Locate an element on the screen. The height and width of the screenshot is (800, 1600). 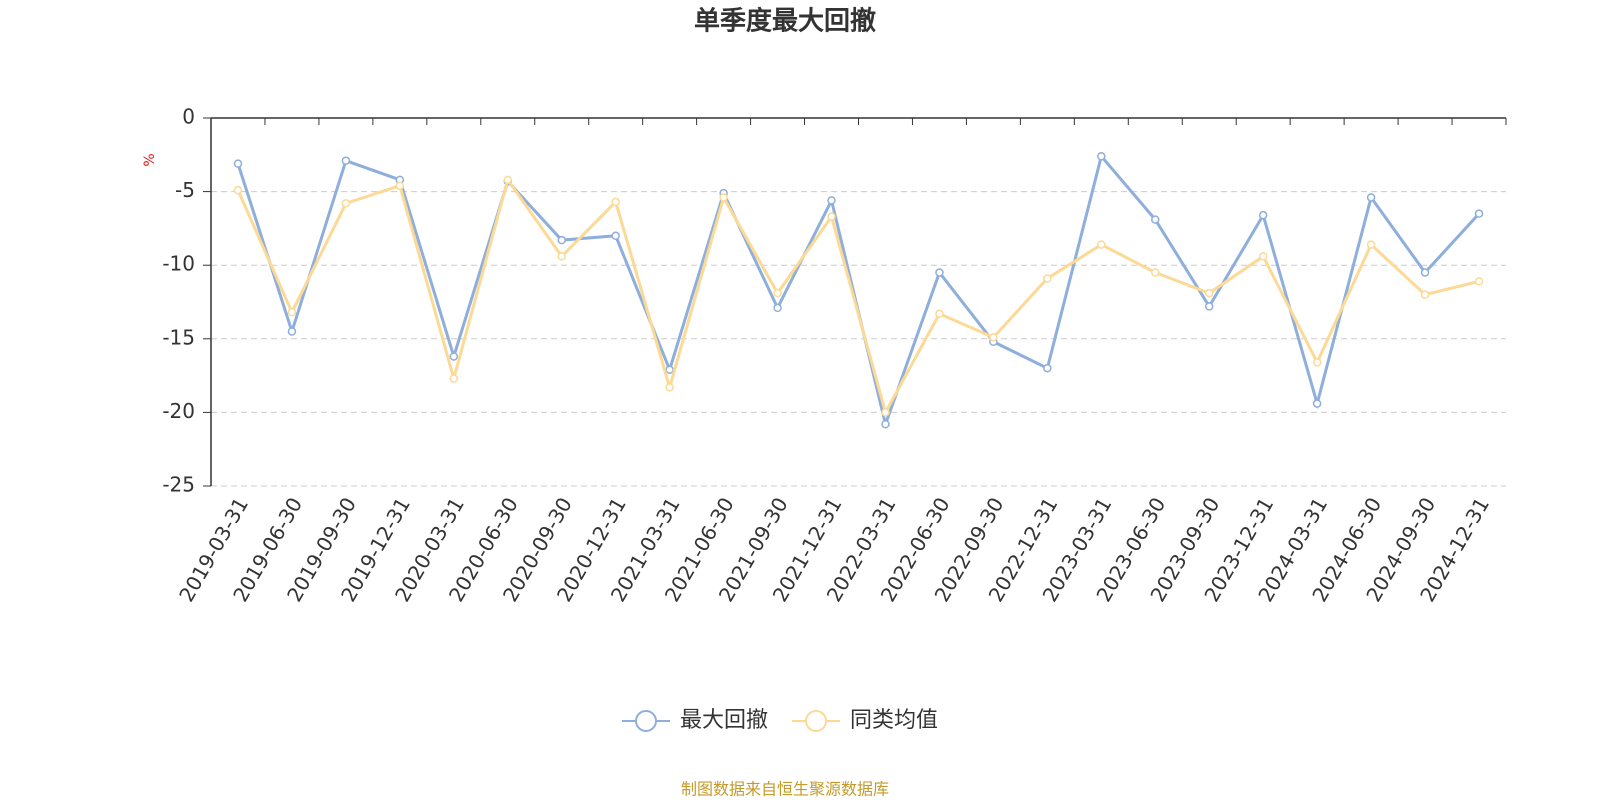
y-tick-label: 0 is located at coordinates (188, 117).